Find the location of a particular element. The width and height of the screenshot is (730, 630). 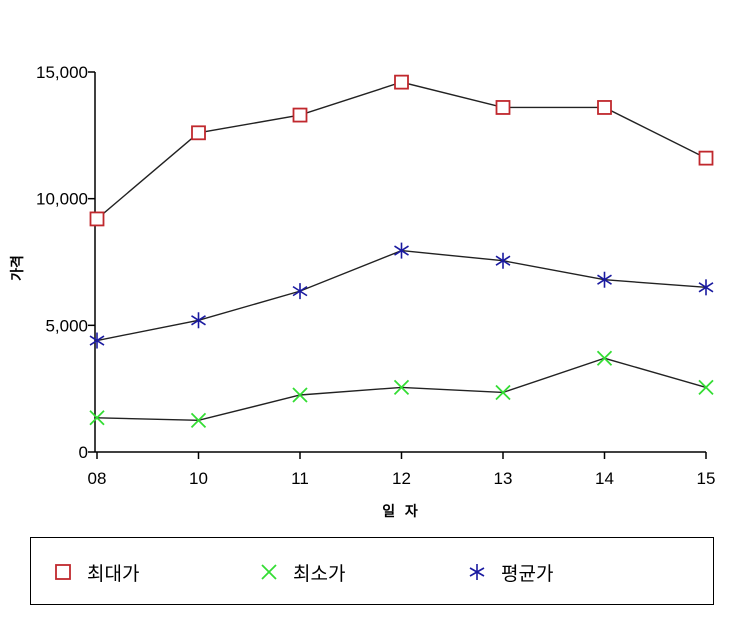

x-tick-label: 12 is located at coordinates (401, 478).